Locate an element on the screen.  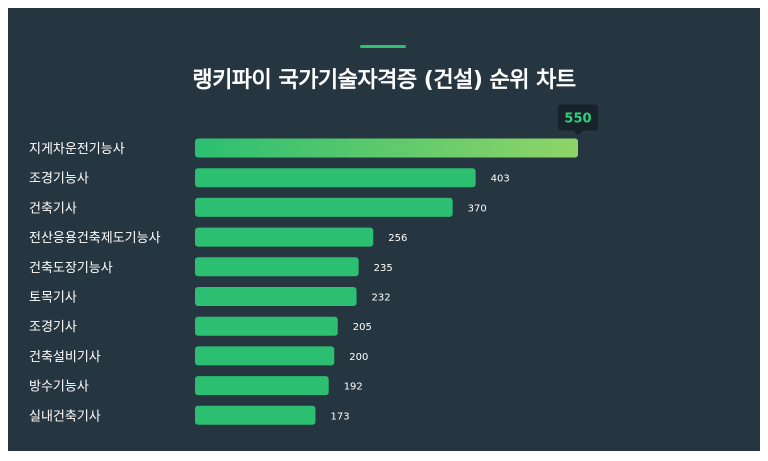
category-label: 지게차운전기능사 is located at coordinates (77, 149).